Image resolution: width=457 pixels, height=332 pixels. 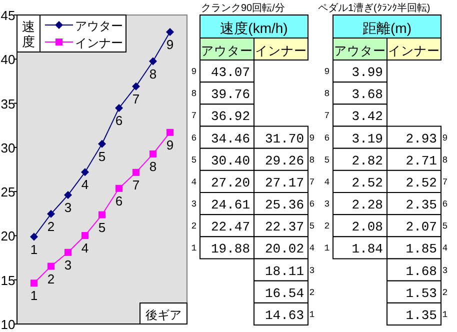 I want to click on xlabel-box: 後ギア, so click(x=164, y=313).